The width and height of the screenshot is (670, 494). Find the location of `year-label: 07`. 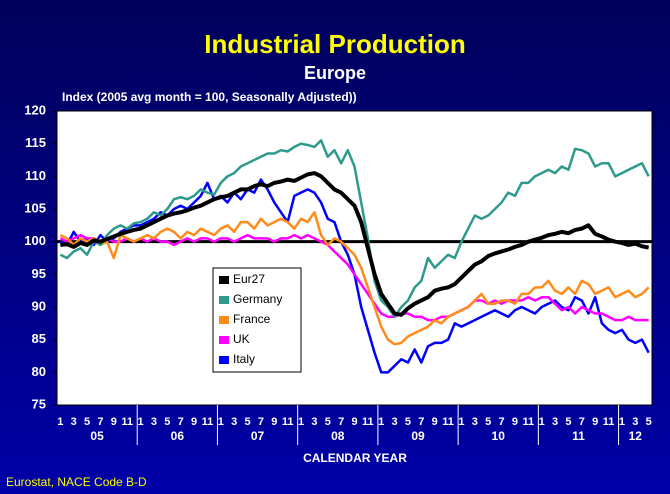

year-label: 07 is located at coordinates (258, 436).